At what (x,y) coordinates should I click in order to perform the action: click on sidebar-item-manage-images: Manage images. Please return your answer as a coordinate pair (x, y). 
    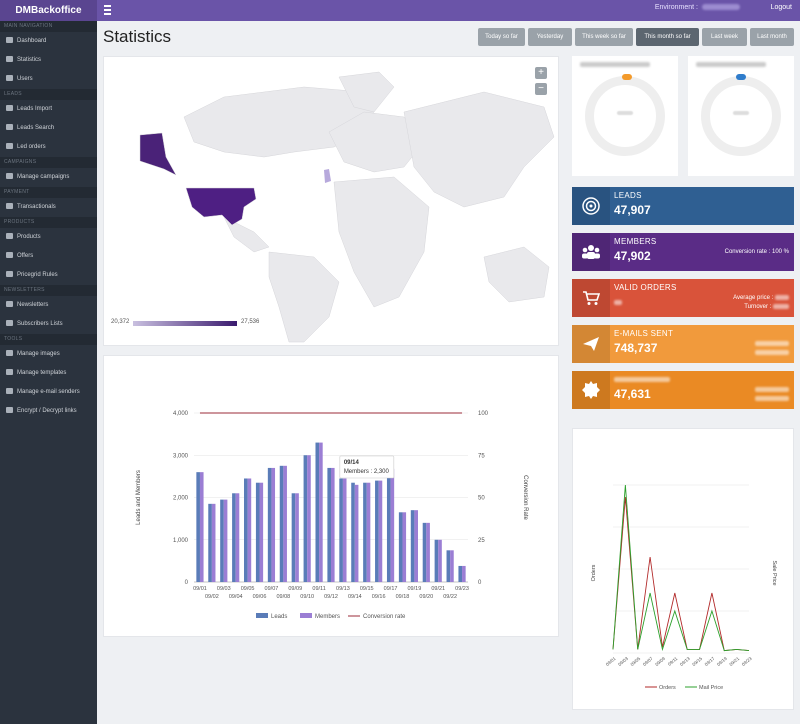
    Looking at the image, I should click on (48, 354).